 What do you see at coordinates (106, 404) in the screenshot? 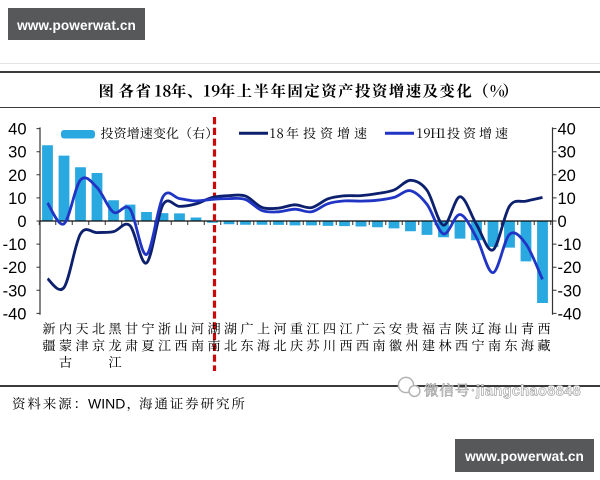
I see `svg-text: WIND` at bounding box center [106, 404].